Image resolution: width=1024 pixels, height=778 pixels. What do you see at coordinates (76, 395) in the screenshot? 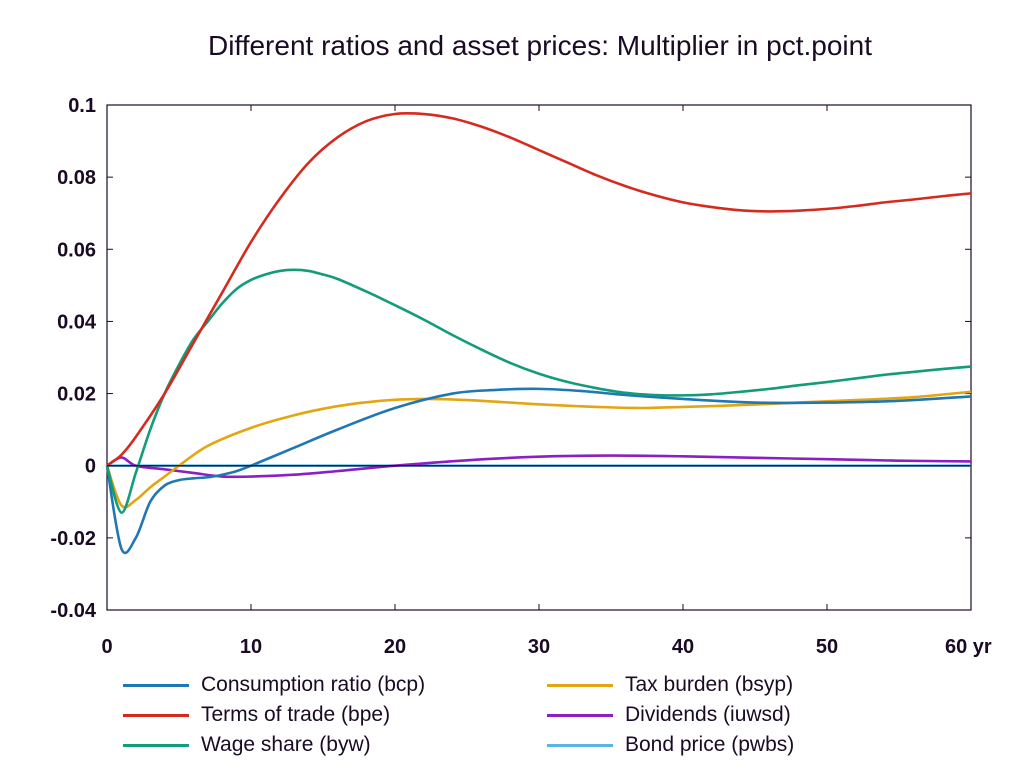
I see `y-tick-label: 0.02` at bounding box center [76, 395].